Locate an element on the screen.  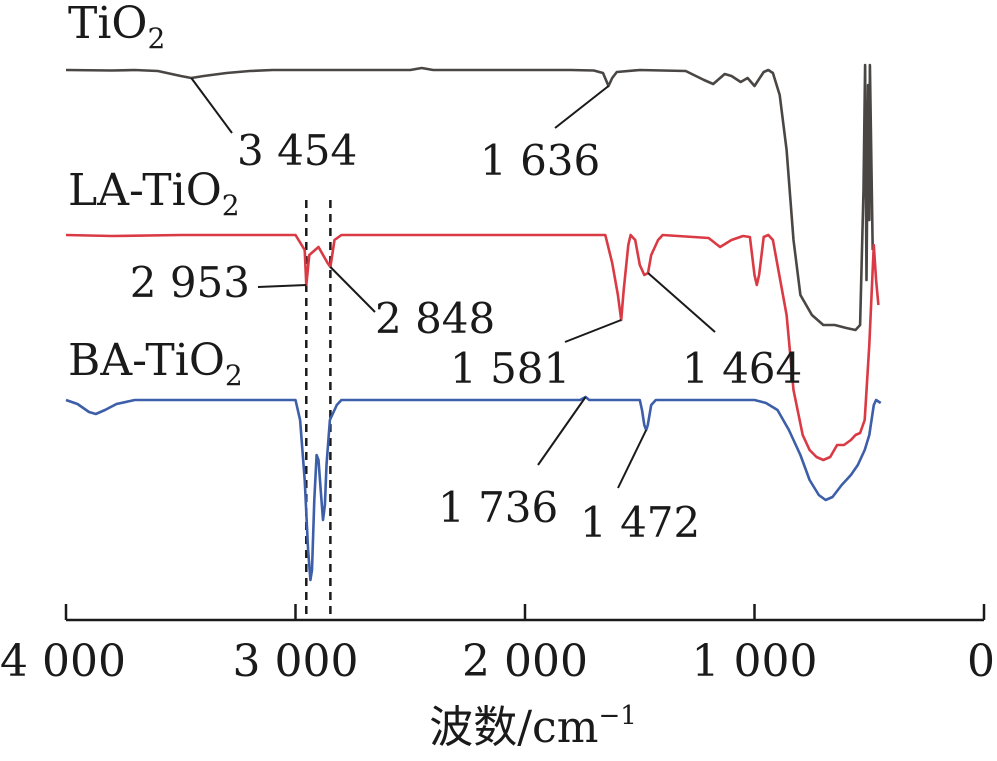
x-tick-label-0: 4 000 is located at coordinates (63, 661).